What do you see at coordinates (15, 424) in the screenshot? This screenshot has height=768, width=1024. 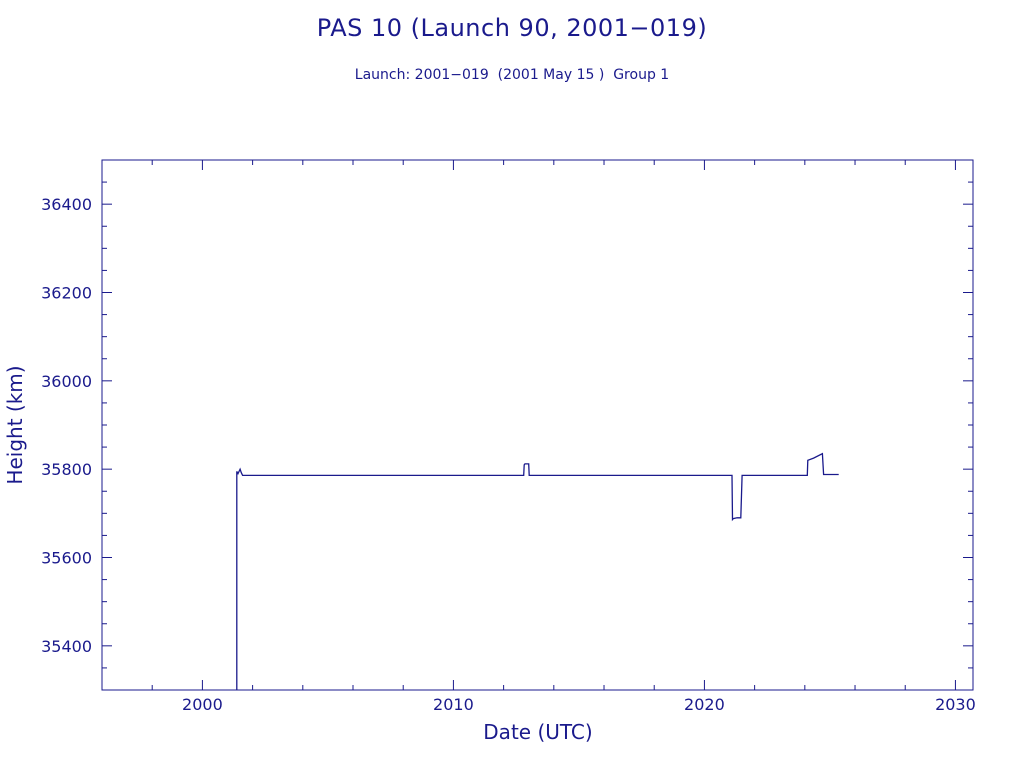 I see `y-axis-label: Height (km)` at bounding box center [15, 424].